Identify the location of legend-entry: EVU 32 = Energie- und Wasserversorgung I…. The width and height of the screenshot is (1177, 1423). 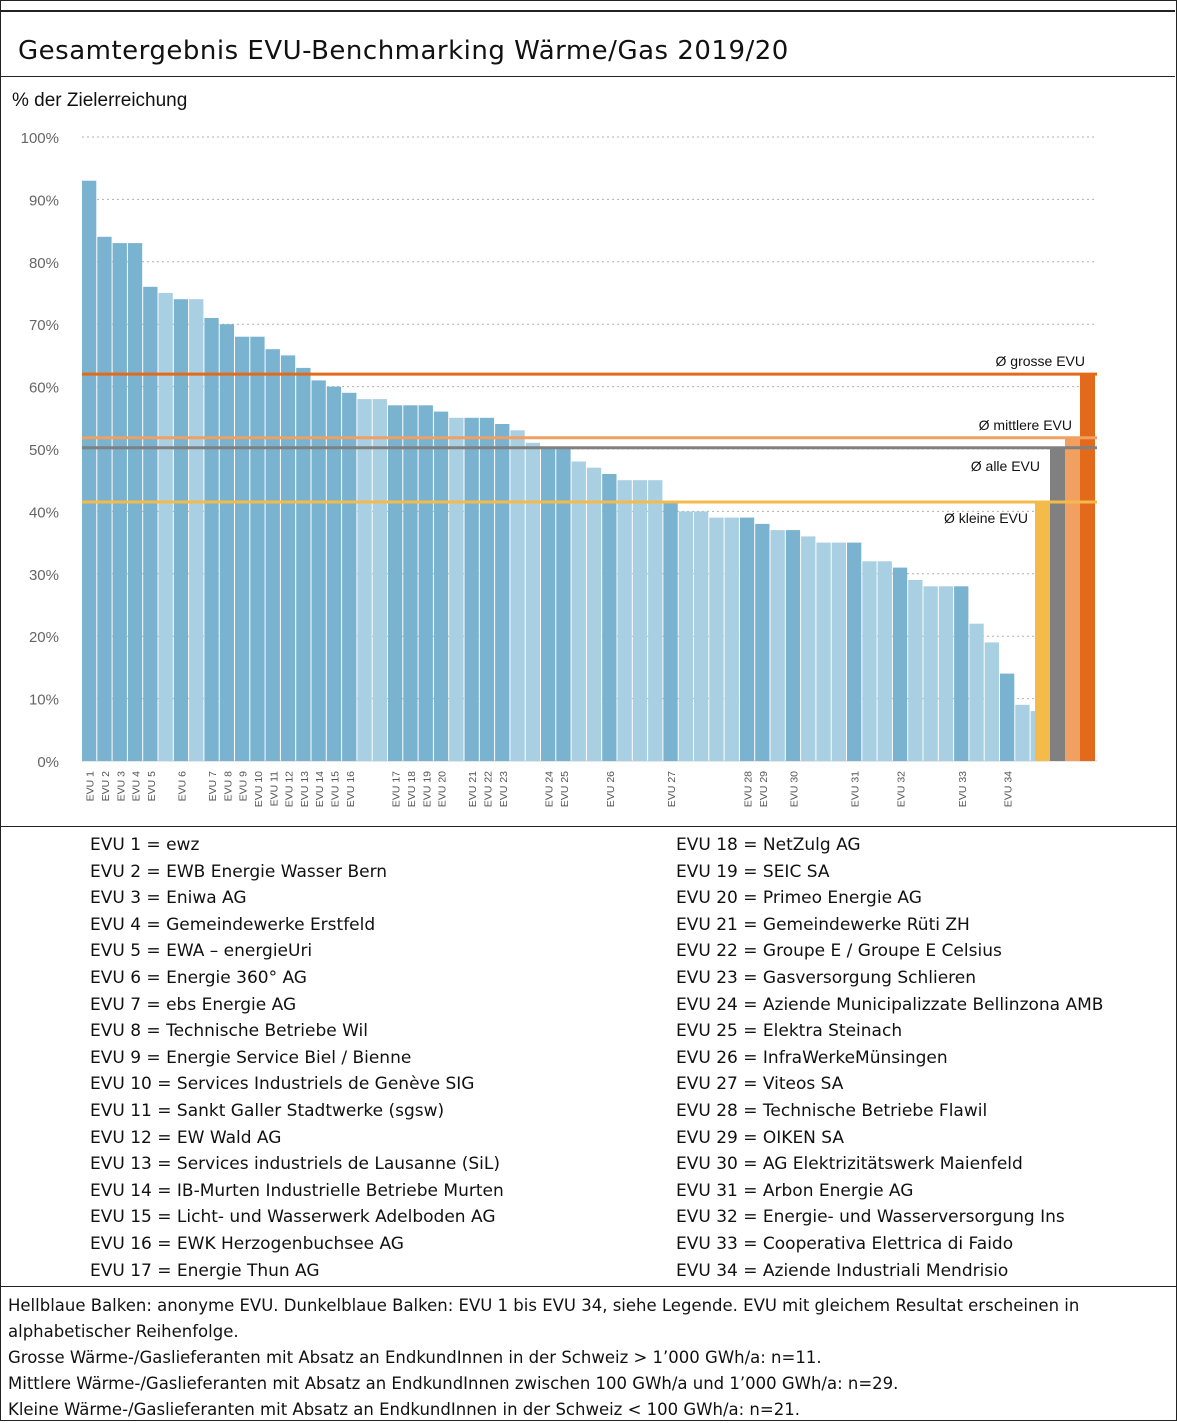
(870, 1217).